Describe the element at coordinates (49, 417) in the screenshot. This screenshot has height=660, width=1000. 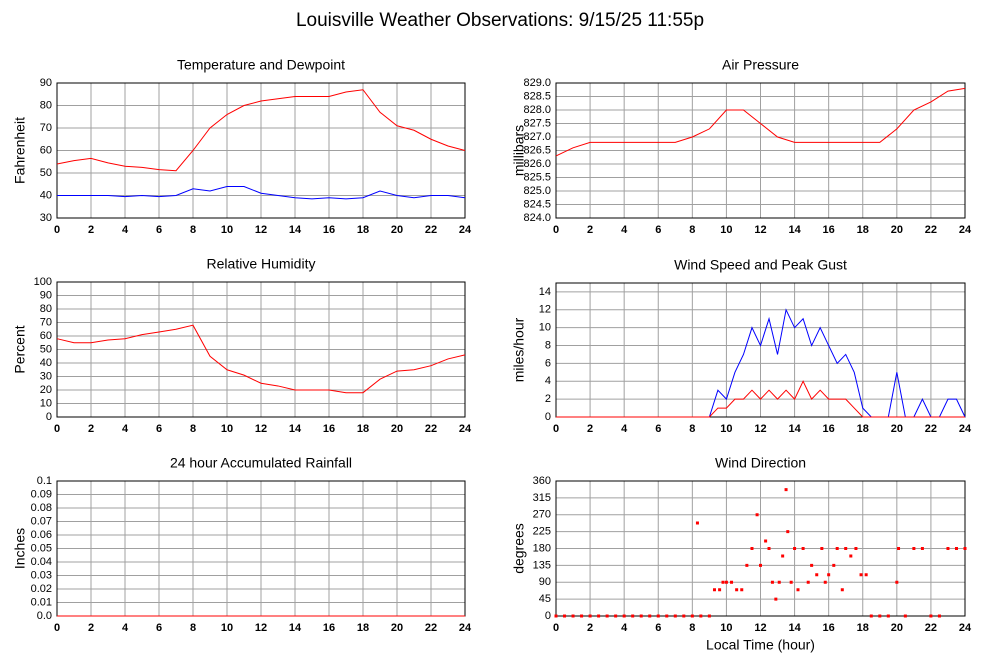
I see `y-tick-label: 0` at that location.